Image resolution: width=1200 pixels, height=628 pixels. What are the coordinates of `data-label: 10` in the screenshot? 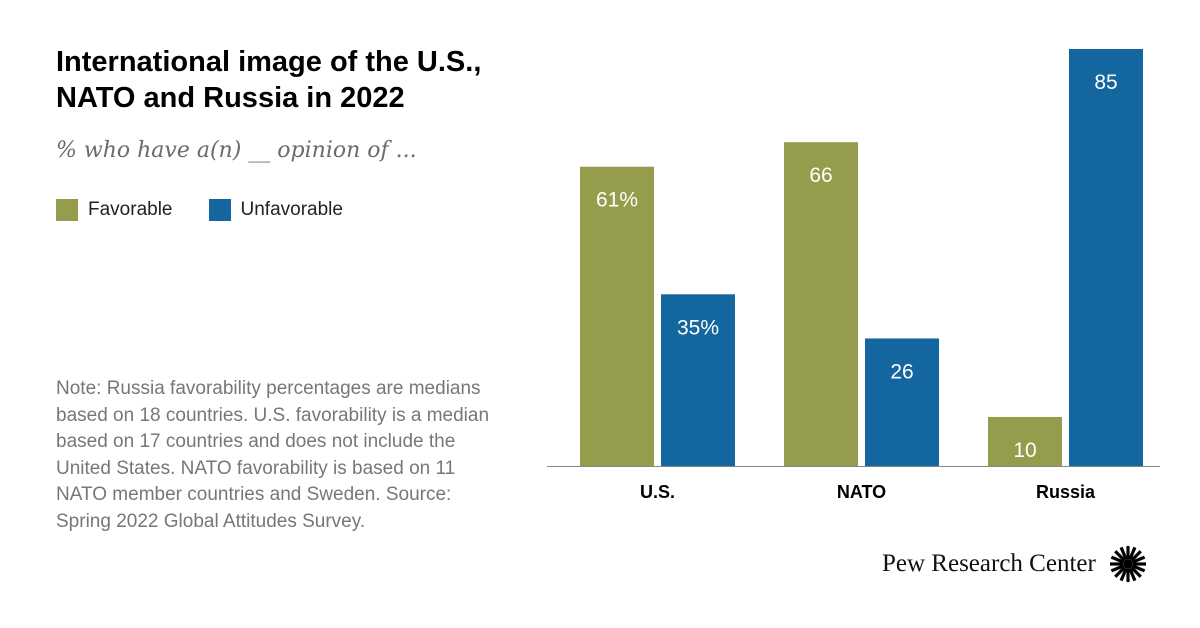 It's located at (1024, 450).